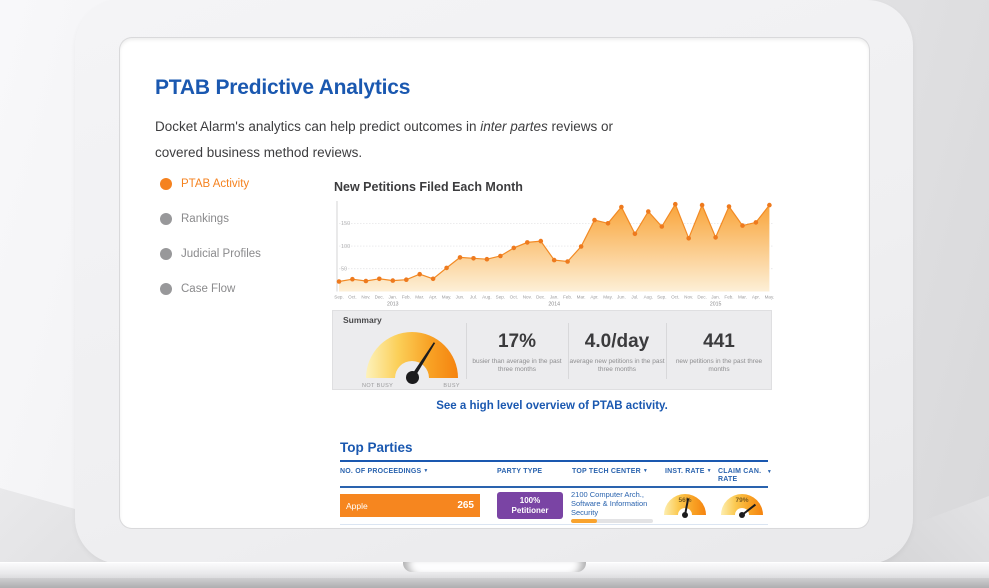 The image size is (989, 588). Describe the element at coordinates (384, 471) in the screenshot. I see `column-header-proceedings: NO. OF PROCEEDINGS ▼` at that location.